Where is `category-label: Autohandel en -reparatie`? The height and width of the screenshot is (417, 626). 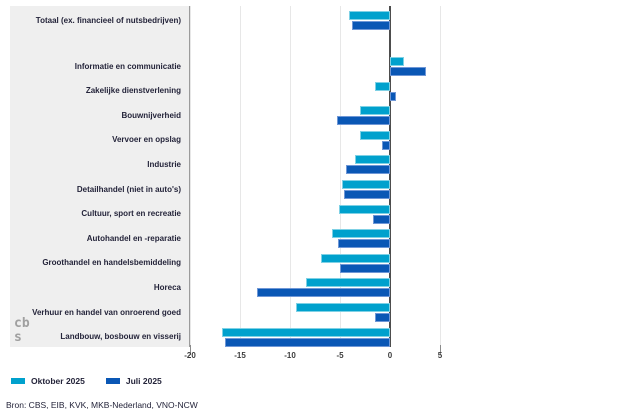
category-label: Autohandel en -reparatie is located at coordinates (133, 238).